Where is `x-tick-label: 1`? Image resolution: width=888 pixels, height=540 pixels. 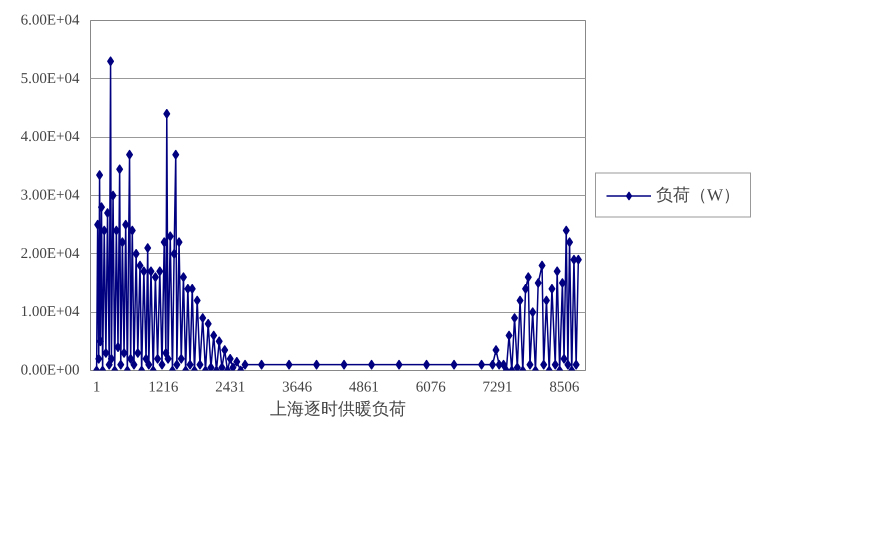 x-tick-label: 1 is located at coordinates (96, 388).